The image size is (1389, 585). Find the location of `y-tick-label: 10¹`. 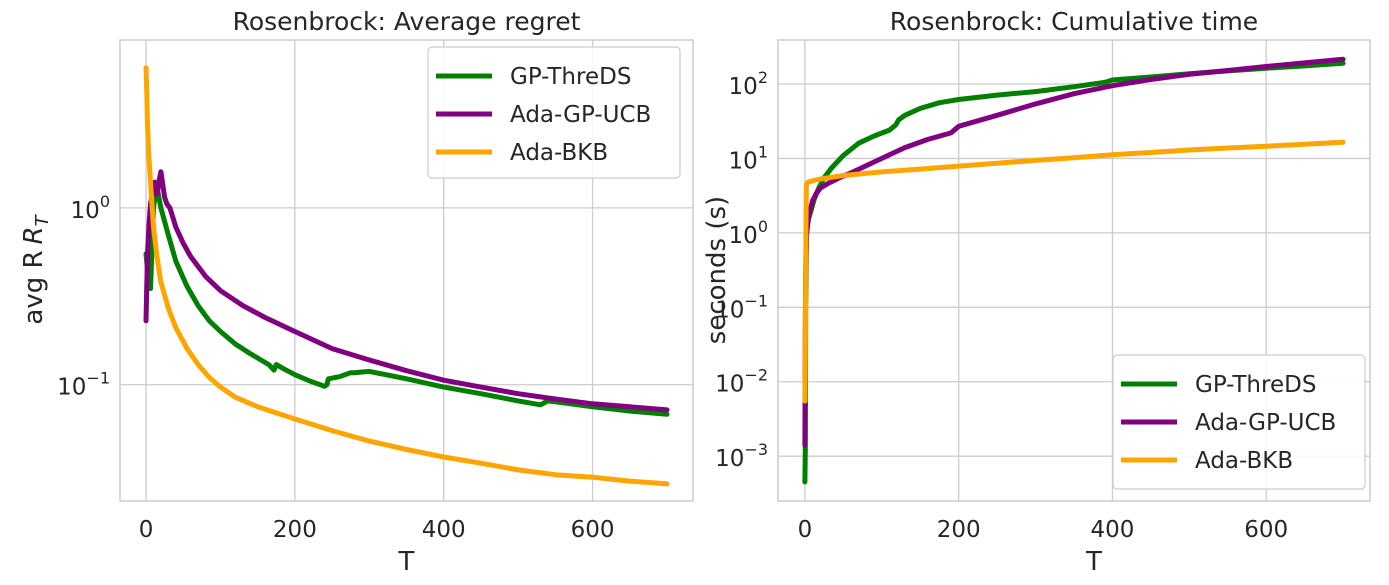

y-tick-label: 10¹ is located at coordinates (748, 158).